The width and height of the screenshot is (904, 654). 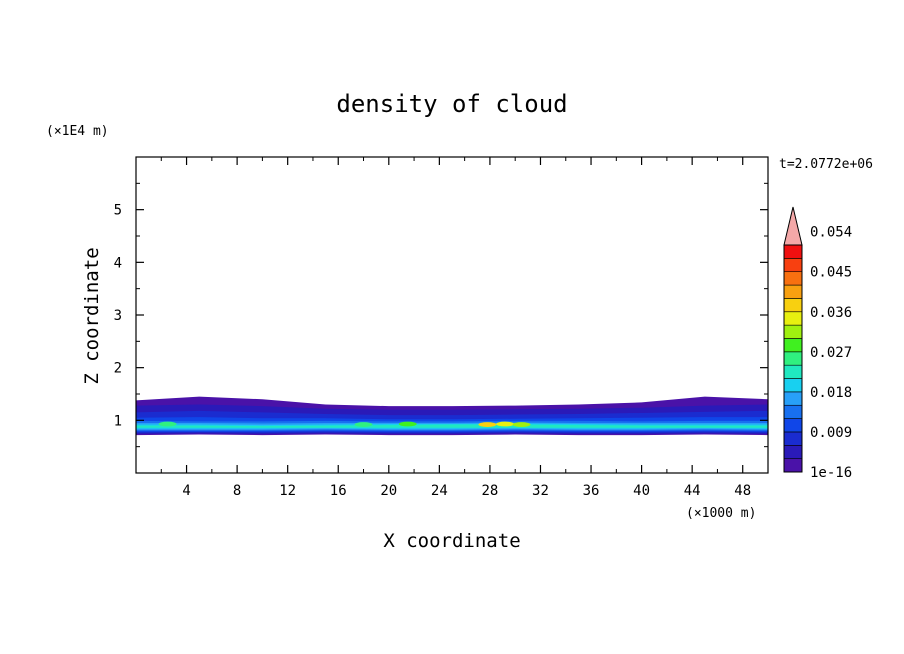 What do you see at coordinates (452, 416) in the screenshot?
I see `density-field` at bounding box center [452, 416].